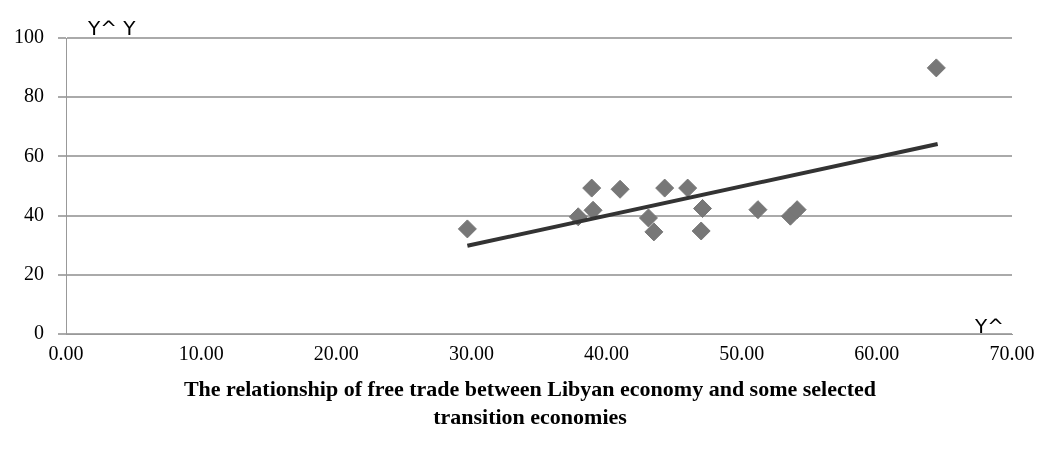 This screenshot has height=457, width=1052. I want to click on x-tick-label: 20.00, so click(336, 353).